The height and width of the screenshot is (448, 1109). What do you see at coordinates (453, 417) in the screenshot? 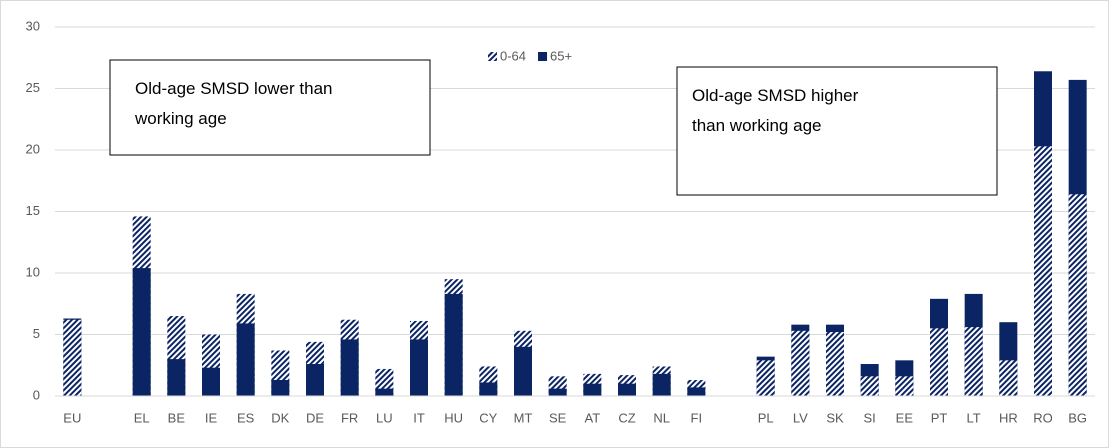
I see `x-tick-label: HU` at bounding box center [453, 417].